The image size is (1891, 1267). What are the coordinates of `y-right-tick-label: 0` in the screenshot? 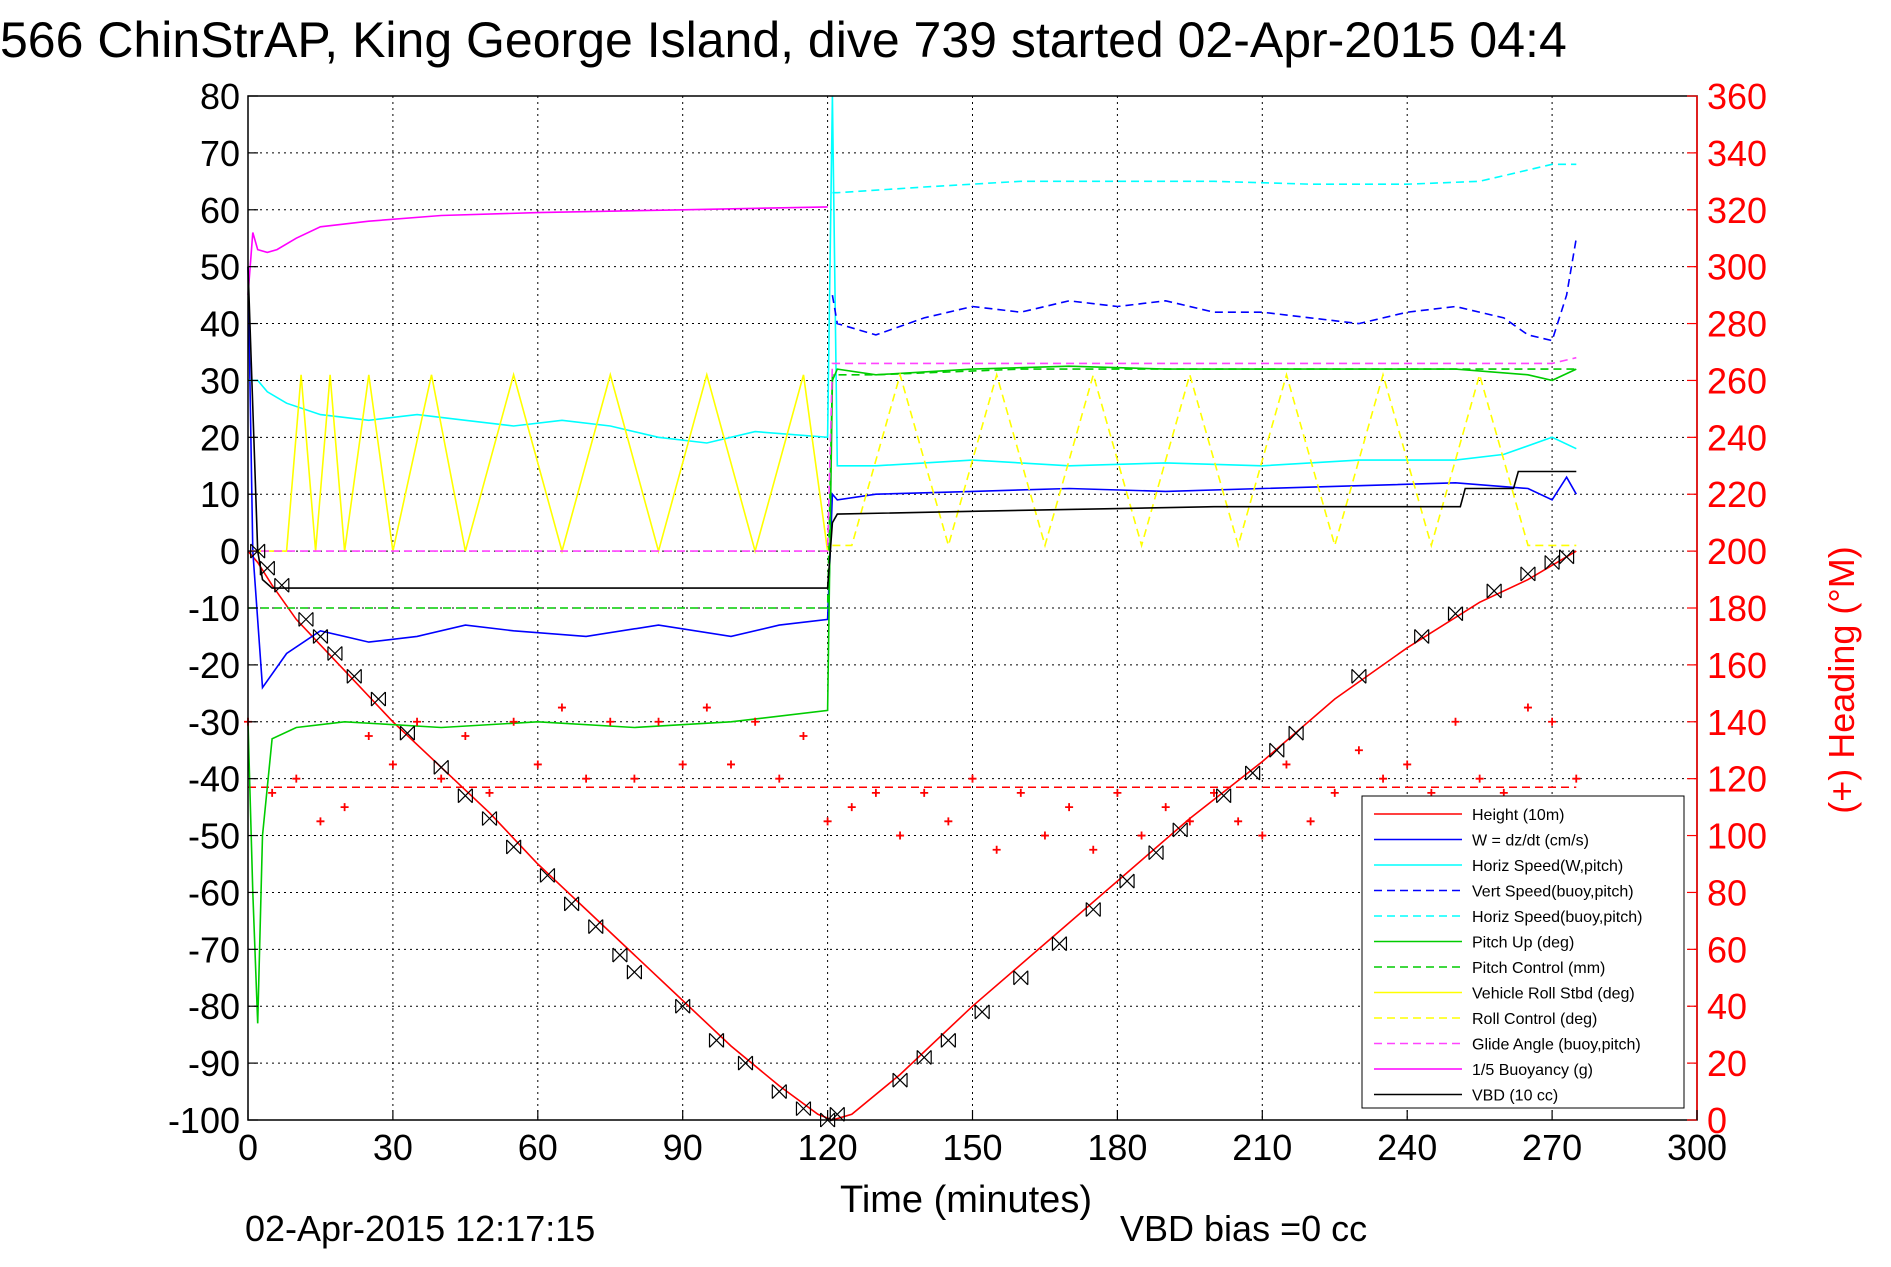 It's located at (1717, 1120).